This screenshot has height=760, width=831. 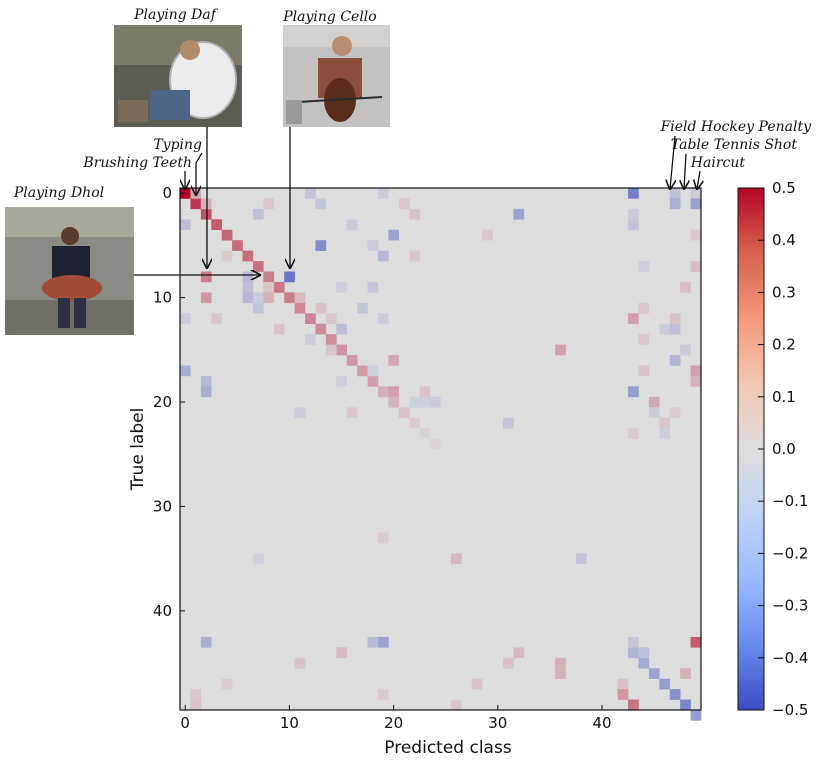 I want to click on y-tick-label-0: 0, so click(x=167, y=193).